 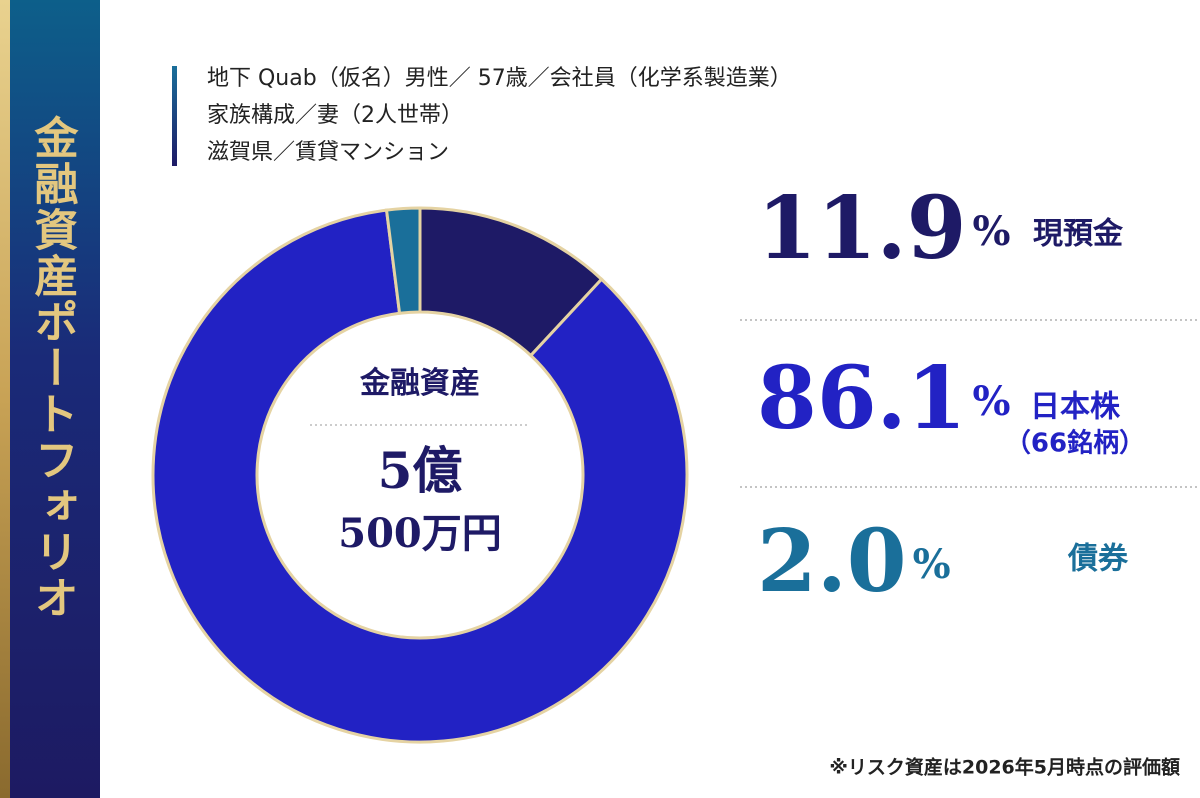 What do you see at coordinates (403, 260) in the screenshot?
I see `slice` at bounding box center [403, 260].